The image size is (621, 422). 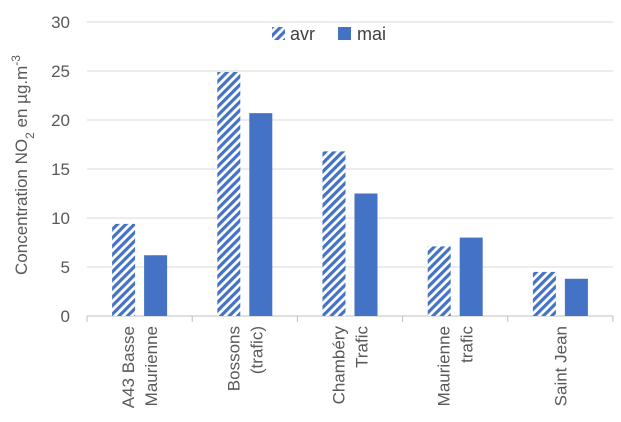 What do you see at coordinates (128, 367) in the screenshot?
I see `x-category-label-line: A43 Basse` at bounding box center [128, 367].